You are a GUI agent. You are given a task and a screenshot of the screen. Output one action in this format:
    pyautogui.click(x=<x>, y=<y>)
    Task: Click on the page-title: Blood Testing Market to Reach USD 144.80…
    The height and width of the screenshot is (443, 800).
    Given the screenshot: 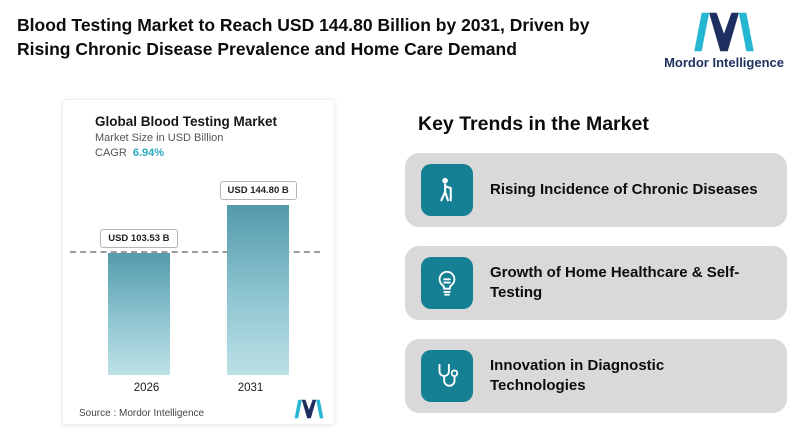 What is the action you would take?
    pyautogui.click(x=303, y=37)
    